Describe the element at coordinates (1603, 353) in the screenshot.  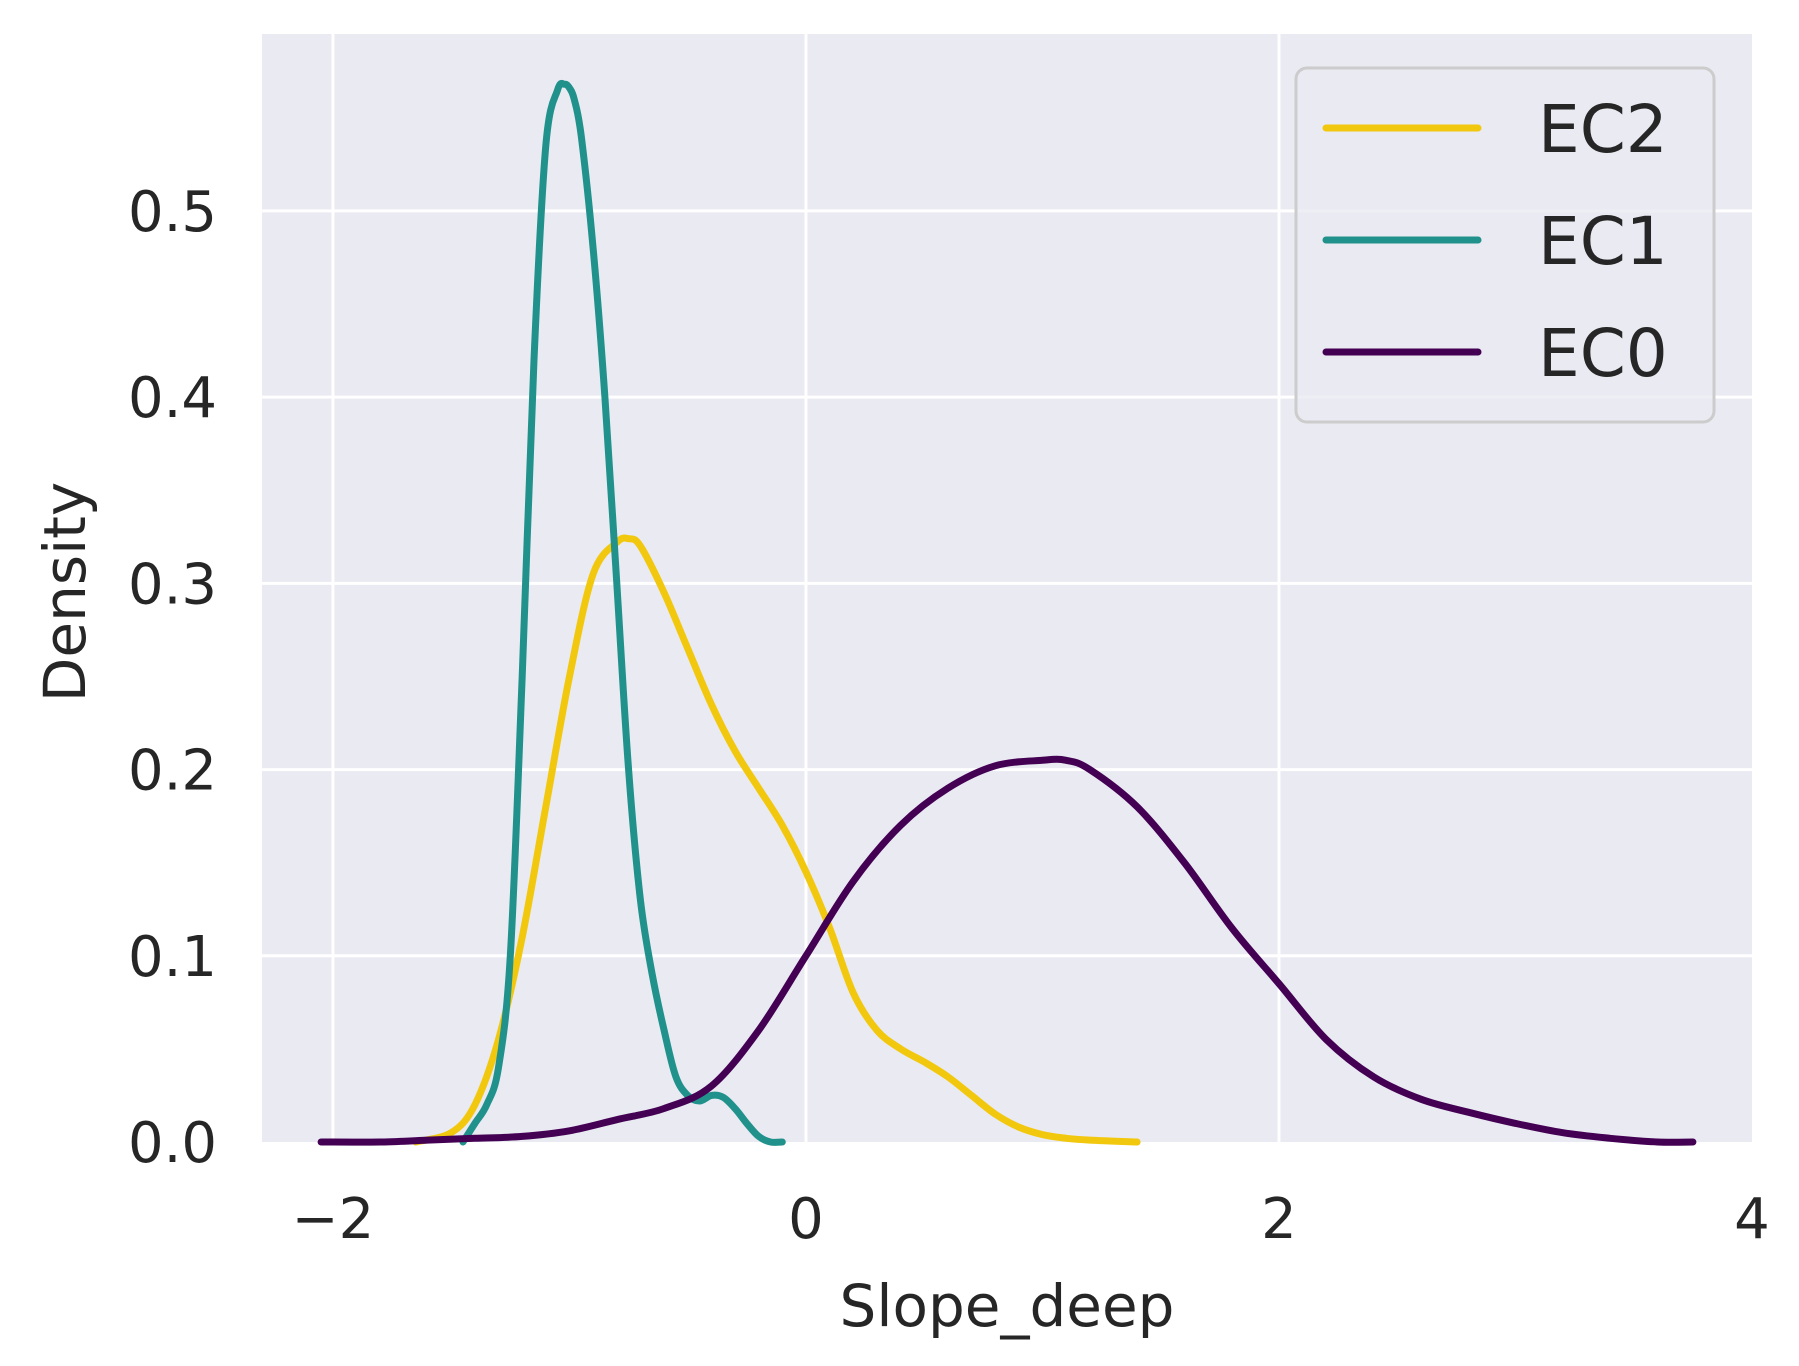
I see `legend-label-ec0: EC0` at that location.